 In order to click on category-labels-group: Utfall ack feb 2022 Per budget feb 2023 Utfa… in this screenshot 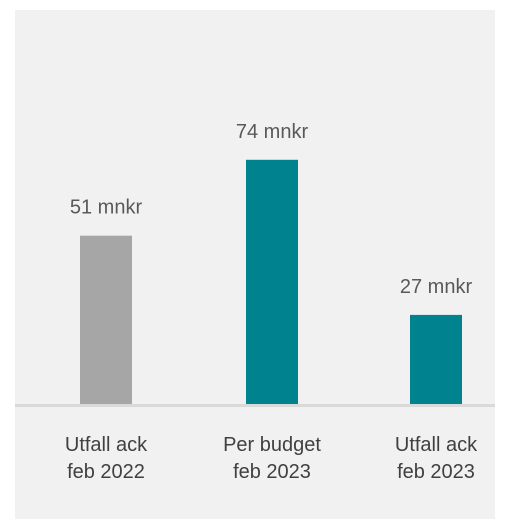, I will do `click(271, 458)`.